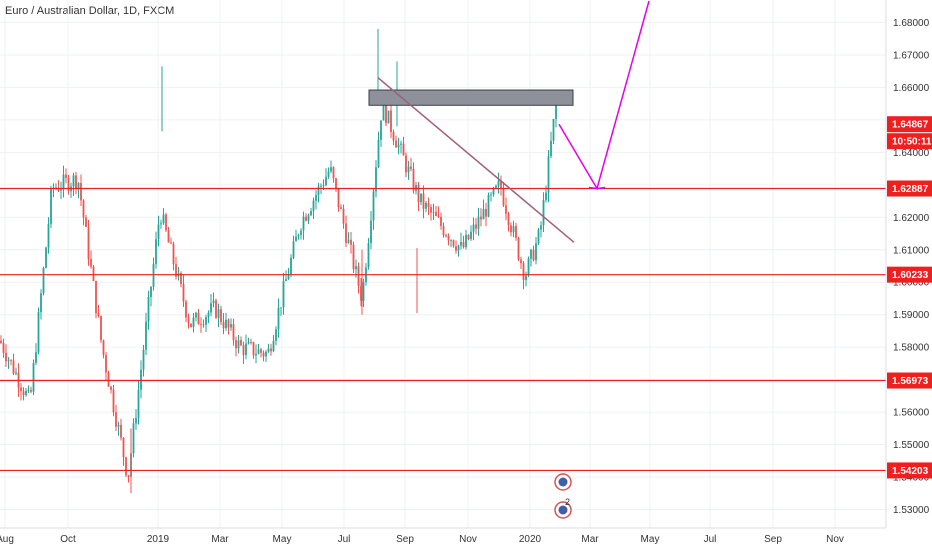 The image size is (932, 550). Describe the element at coordinates (911, 23) in the screenshot. I see `y-tick-label: 1.68000` at that location.